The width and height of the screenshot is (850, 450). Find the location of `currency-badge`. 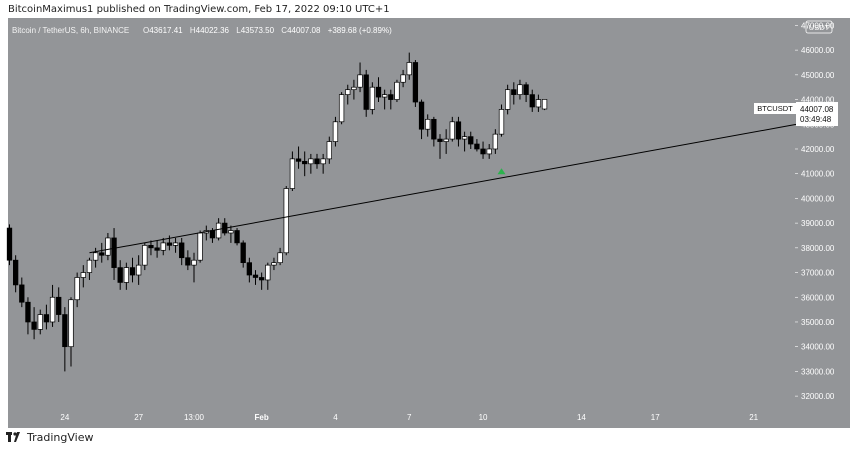

currency-badge is located at coordinates (819, 27).